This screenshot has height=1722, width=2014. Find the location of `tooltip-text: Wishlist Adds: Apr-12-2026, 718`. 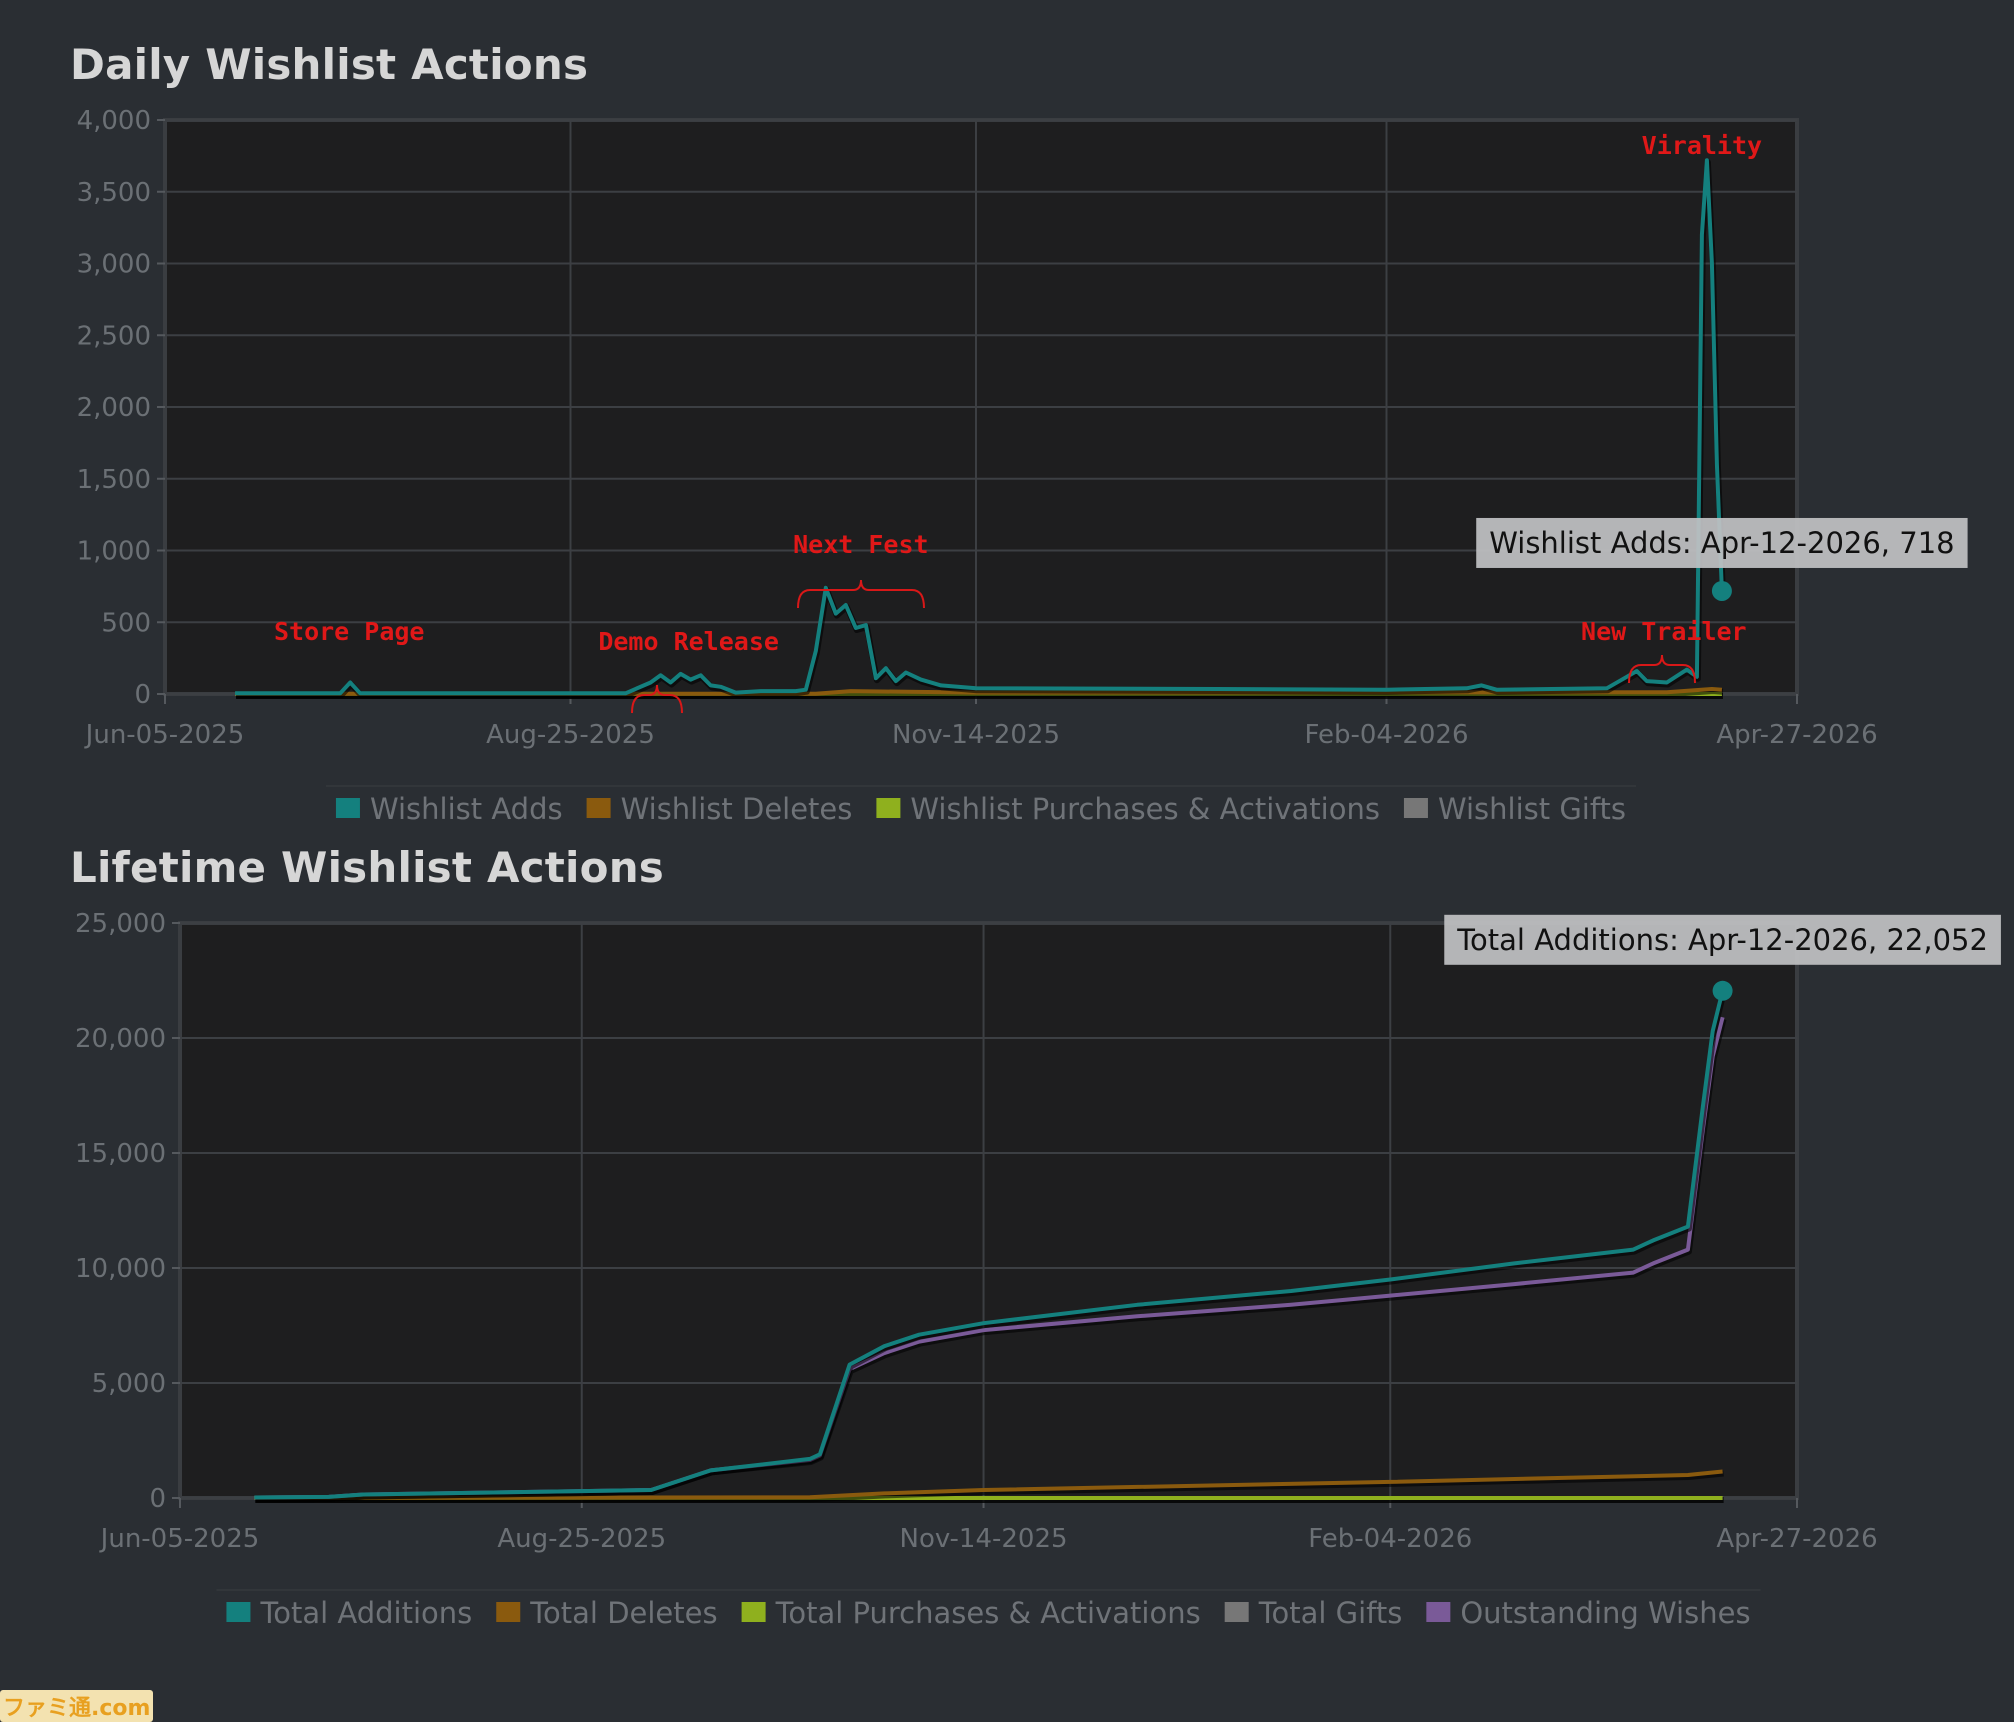

tooltip-text: Wishlist Adds: Apr-12-2026, 718 is located at coordinates (1721, 543).